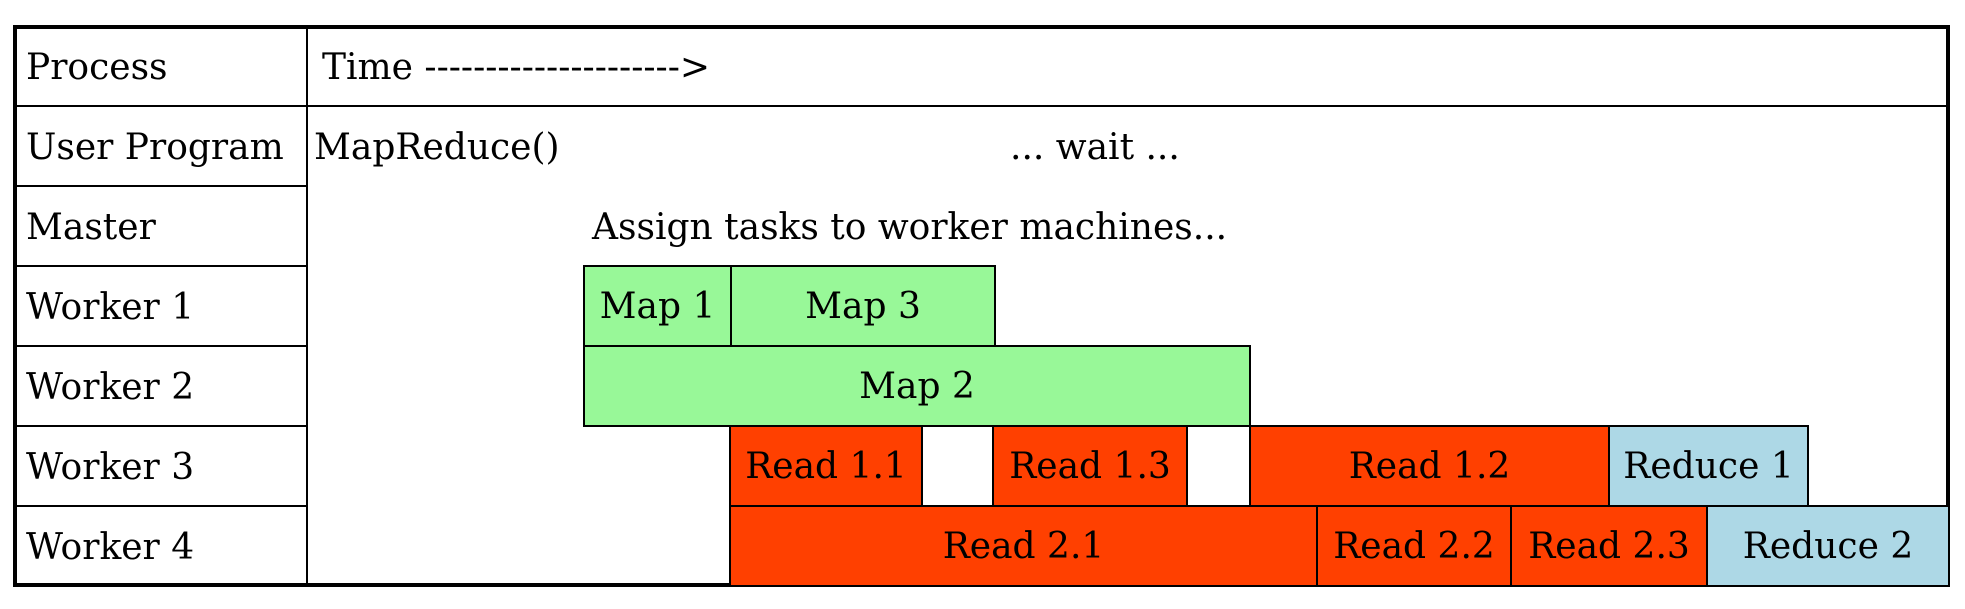 This screenshot has height=609, width=1965. I want to click on task-map-2: Map 2, so click(917, 386).